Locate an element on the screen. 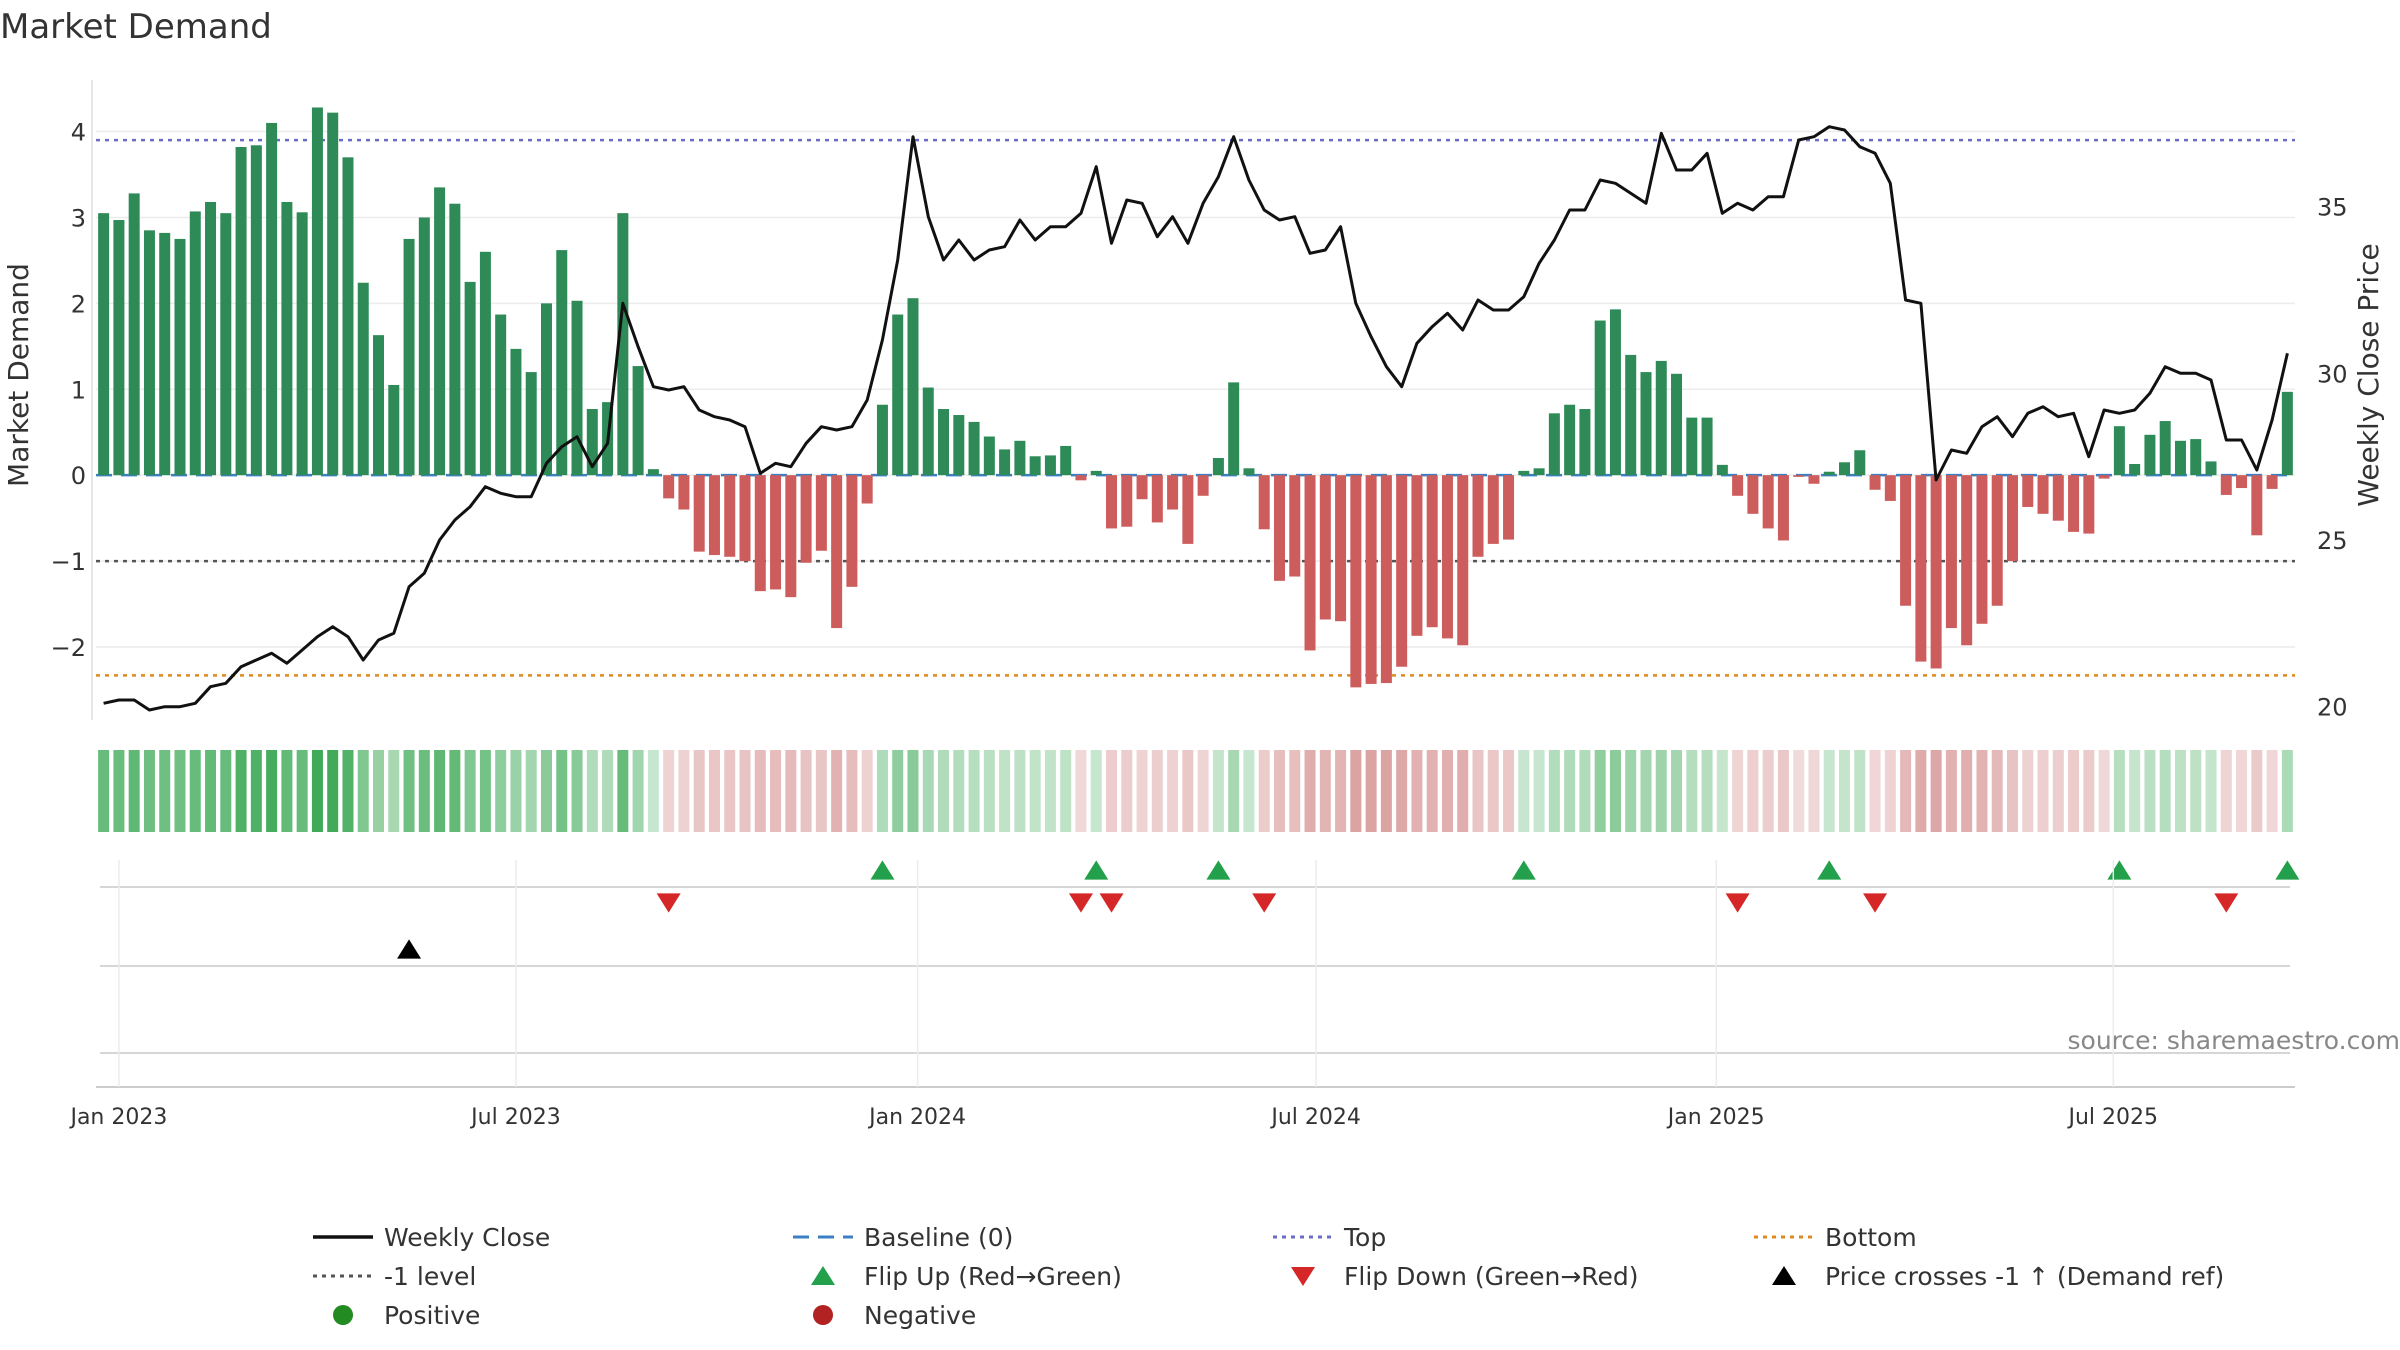 The height and width of the screenshot is (1350, 2400). x-tick-label: Jul 2024 is located at coordinates (1315, 1117).